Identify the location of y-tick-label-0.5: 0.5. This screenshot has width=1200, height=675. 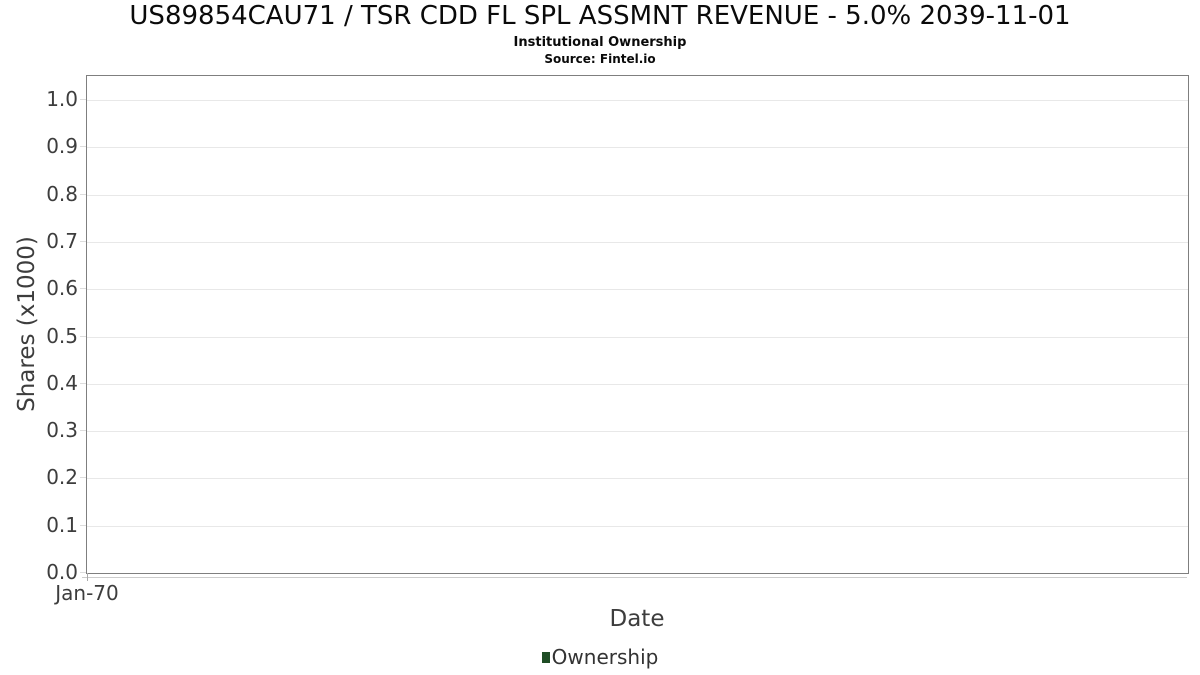
(62, 335).